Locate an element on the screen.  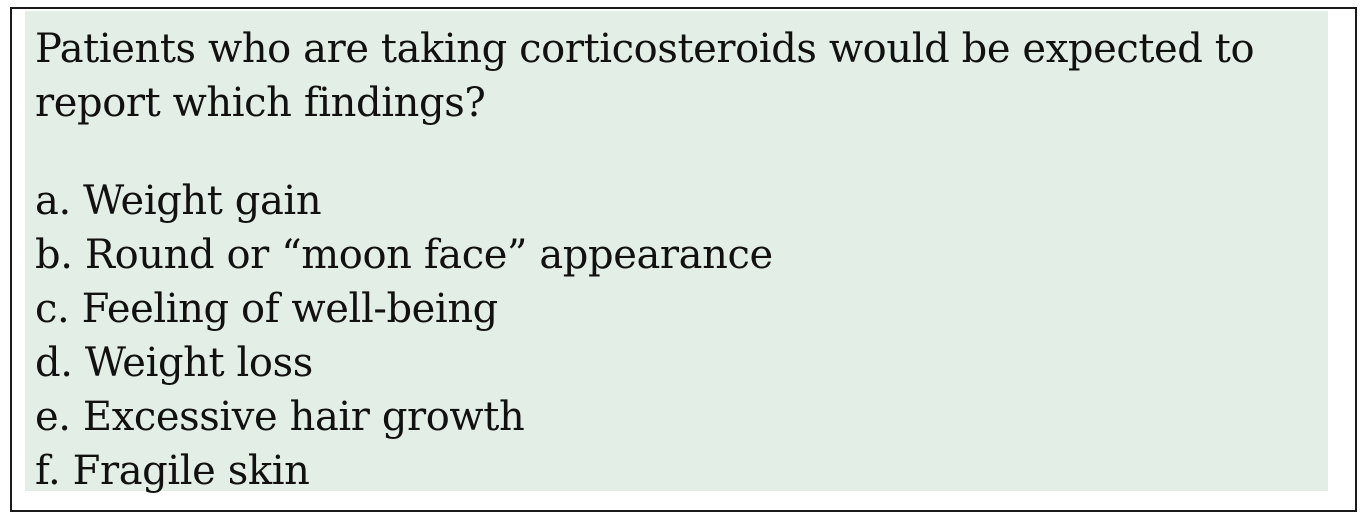
option-b: b. Round or “moon face” appearance is located at coordinates (404, 255).